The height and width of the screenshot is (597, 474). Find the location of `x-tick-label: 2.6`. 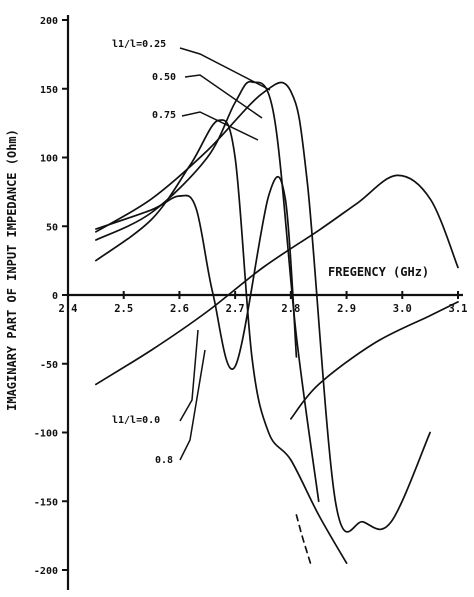

x-tick-label: 2.6 is located at coordinates (179, 309).